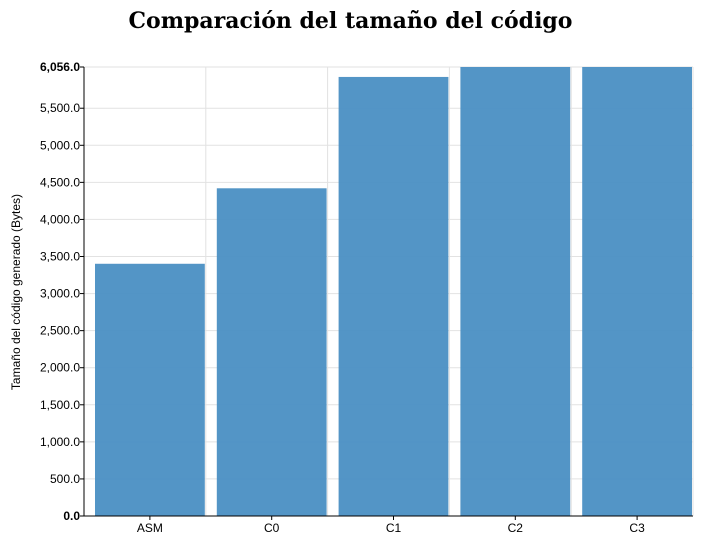 This screenshot has height=550, width=701. Describe the element at coordinates (350, 21) in the screenshot. I see `chart-title: Comparación del tamaño del código` at that location.